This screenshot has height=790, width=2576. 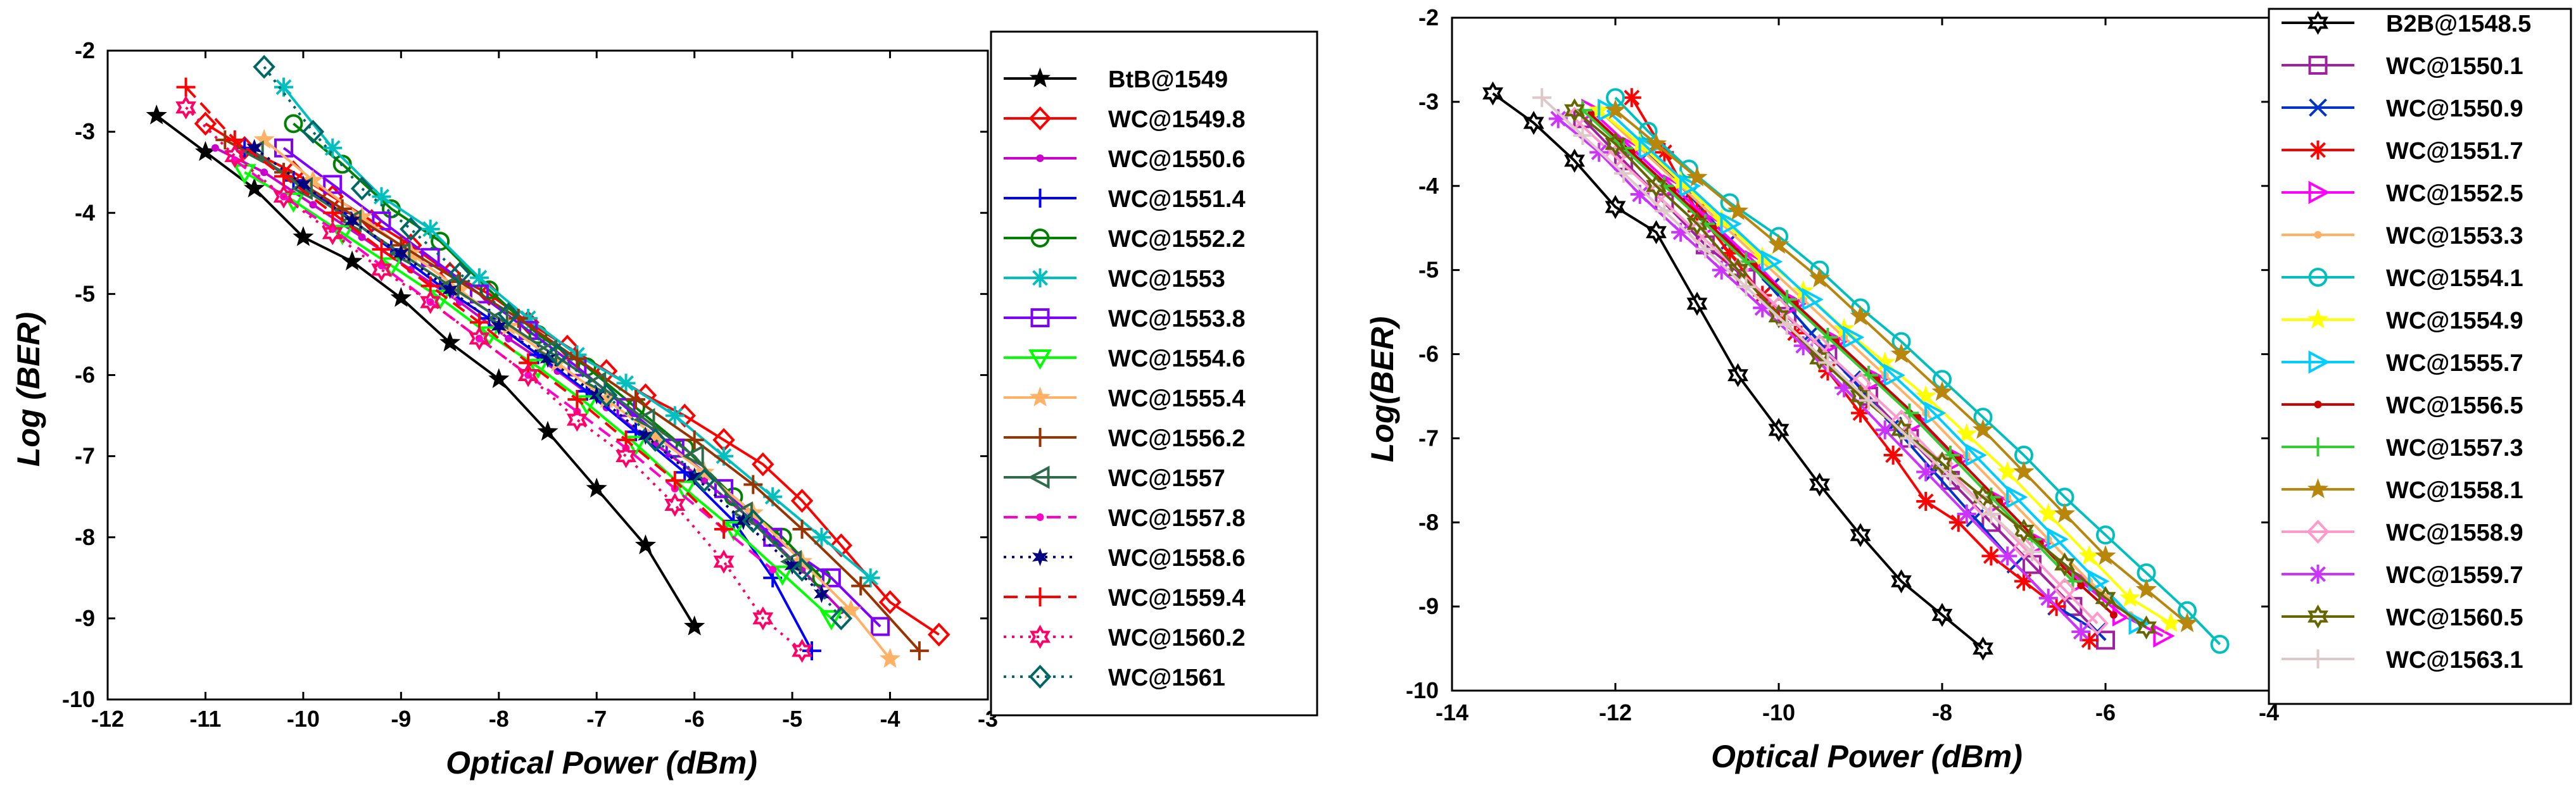 What do you see at coordinates (85, 131) in the screenshot?
I see `chart-left-ytick-label: -3` at bounding box center [85, 131].